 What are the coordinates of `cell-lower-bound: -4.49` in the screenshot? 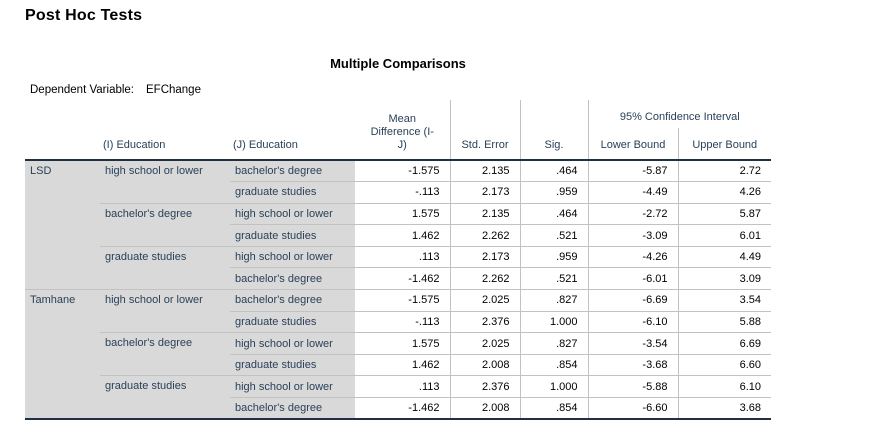 It's located at (632, 192).